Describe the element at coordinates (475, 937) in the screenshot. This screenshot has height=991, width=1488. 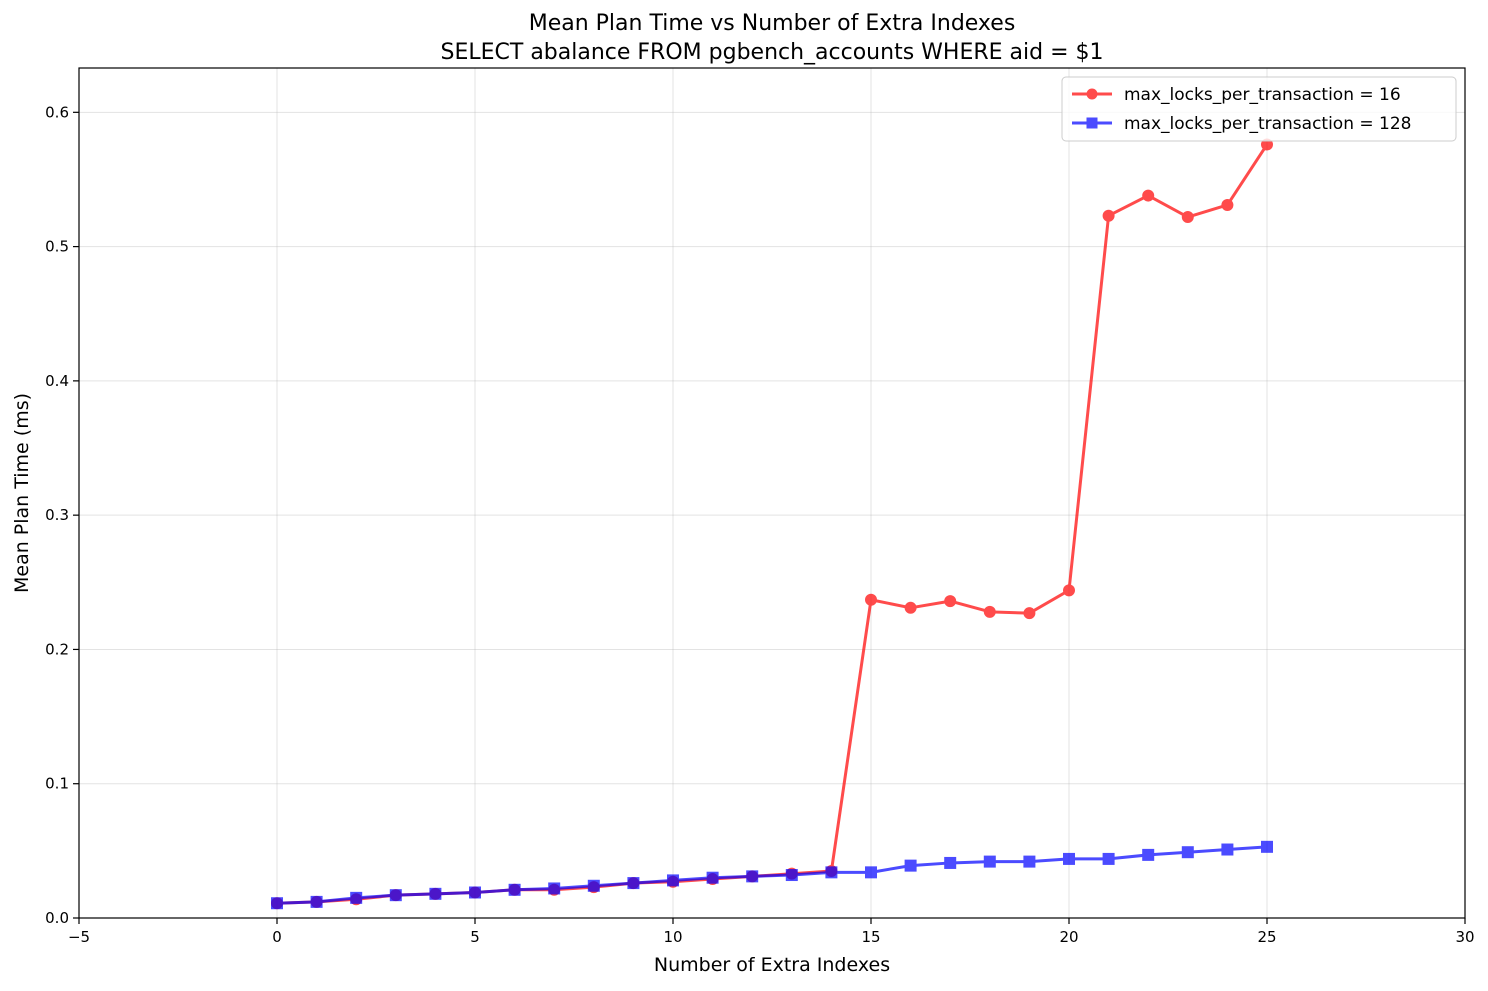
I see `x-tick-label: 5` at that location.